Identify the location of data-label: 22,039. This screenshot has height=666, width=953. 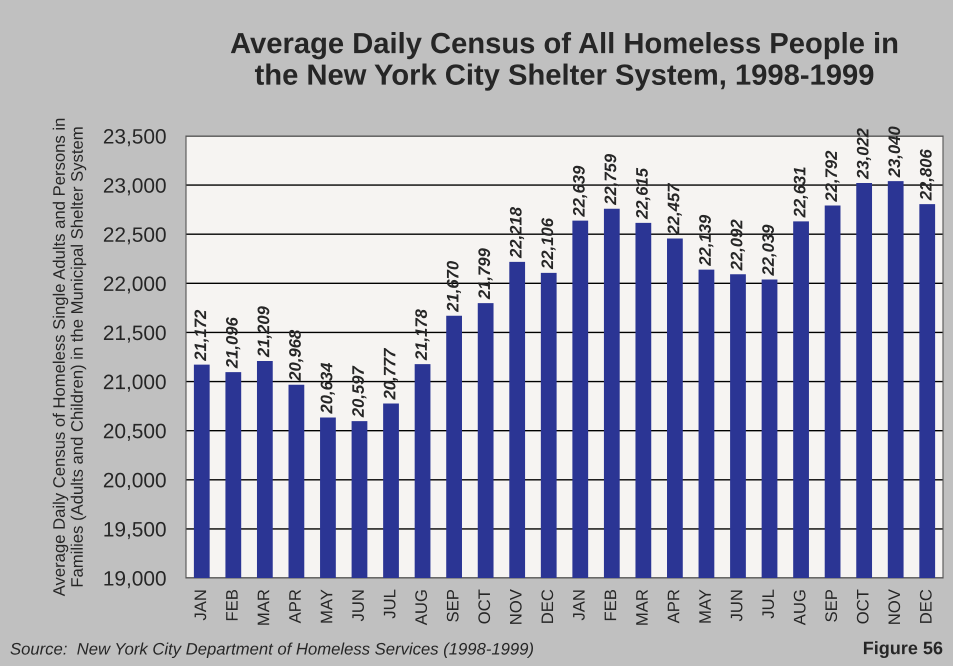
(769, 250).